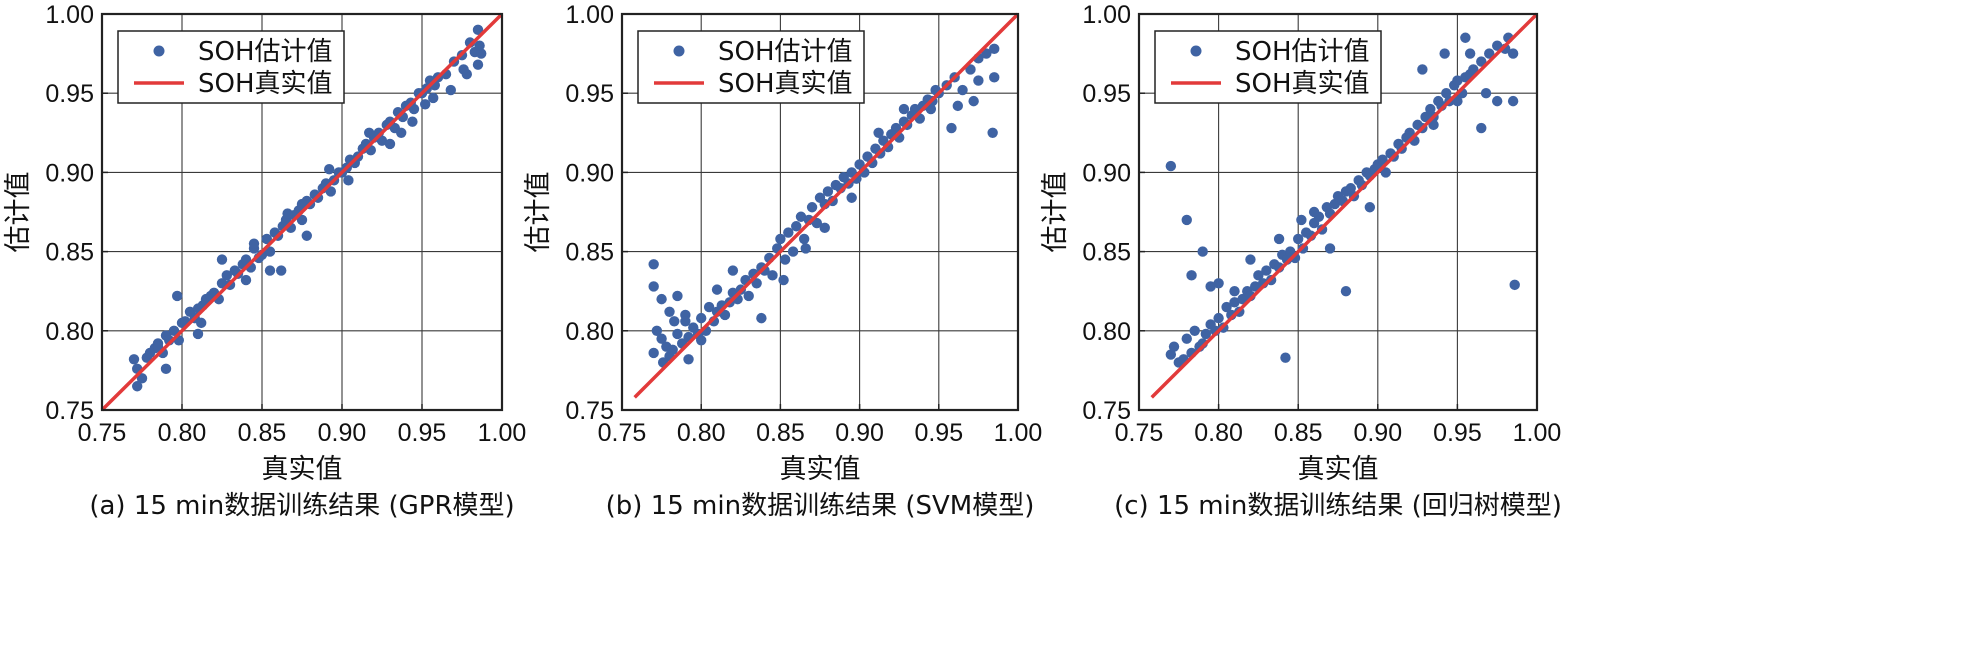  Describe the element at coordinates (1018, 433) in the screenshot. I see `x-tick-label: 1.00` at that location.